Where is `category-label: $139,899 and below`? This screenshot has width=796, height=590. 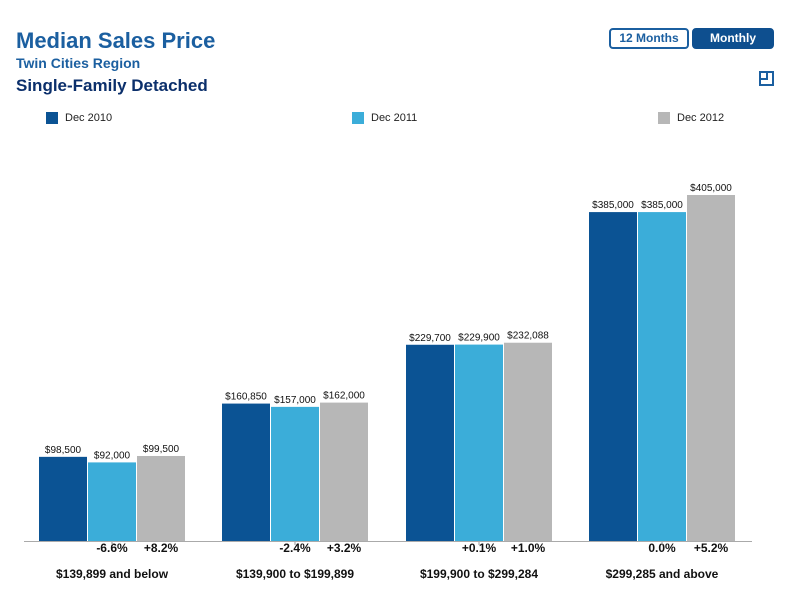 category-label: $139,899 and below is located at coordinates (112, 574).